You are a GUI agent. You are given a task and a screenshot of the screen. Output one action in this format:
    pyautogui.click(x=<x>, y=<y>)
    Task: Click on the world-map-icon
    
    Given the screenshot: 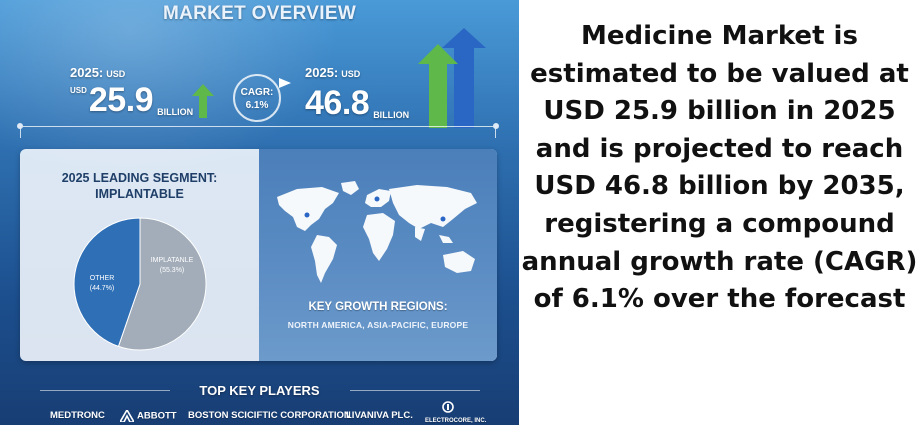 What is the action you would take?
    pyautogui.click(x=377, y=232)
    